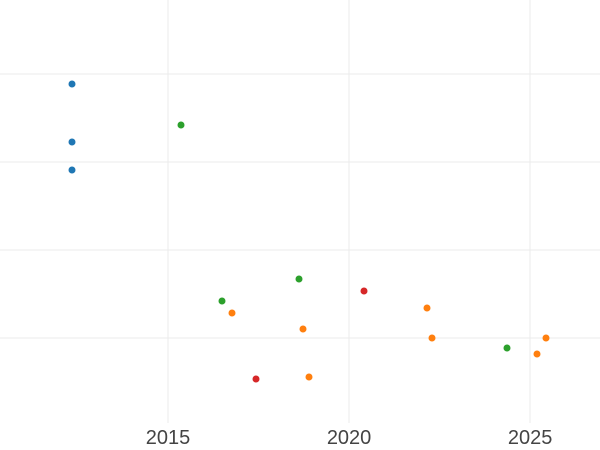  I want to click on x-axis: 2015 2020 2025, so click(300, 438).